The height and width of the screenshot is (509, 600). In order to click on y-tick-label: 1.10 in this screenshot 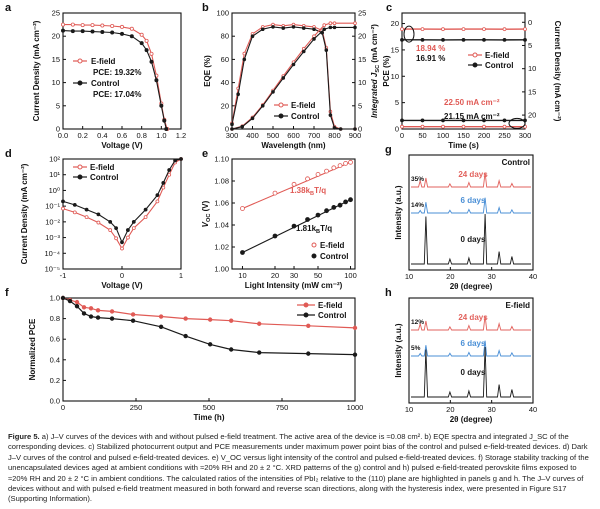, I will do `click(221, 159)`.